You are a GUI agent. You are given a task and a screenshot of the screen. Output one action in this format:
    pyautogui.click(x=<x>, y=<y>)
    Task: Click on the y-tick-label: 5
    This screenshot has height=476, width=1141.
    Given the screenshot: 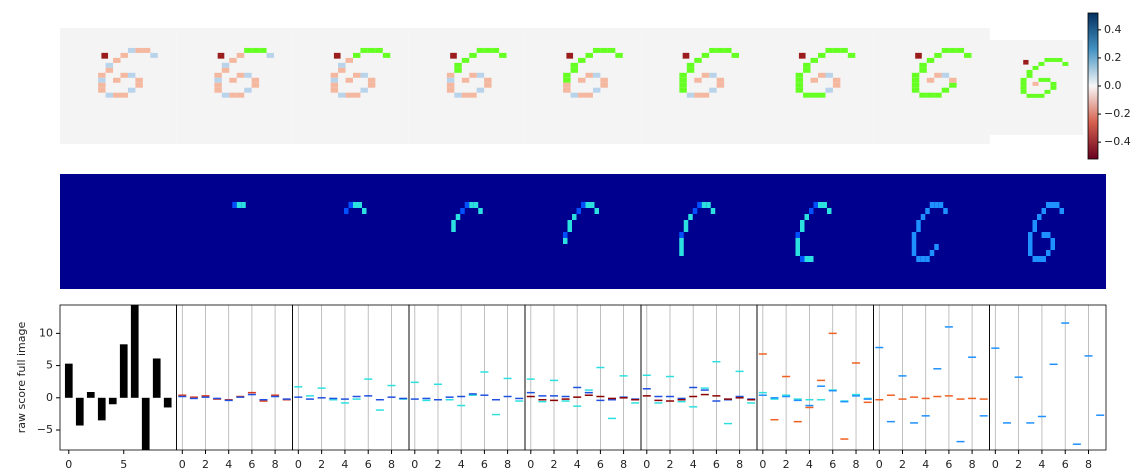 What is the action you would take?
    pyautogui.click(x=49, y=365)
    